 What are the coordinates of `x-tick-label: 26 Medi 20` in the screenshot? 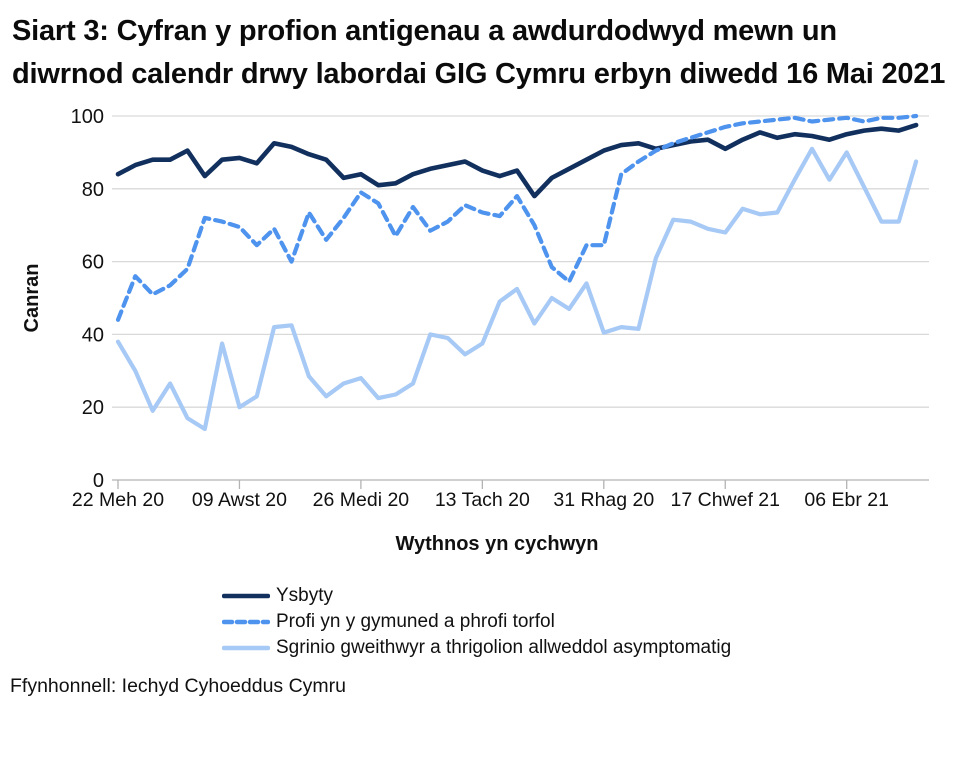 It's located at (361, 500).